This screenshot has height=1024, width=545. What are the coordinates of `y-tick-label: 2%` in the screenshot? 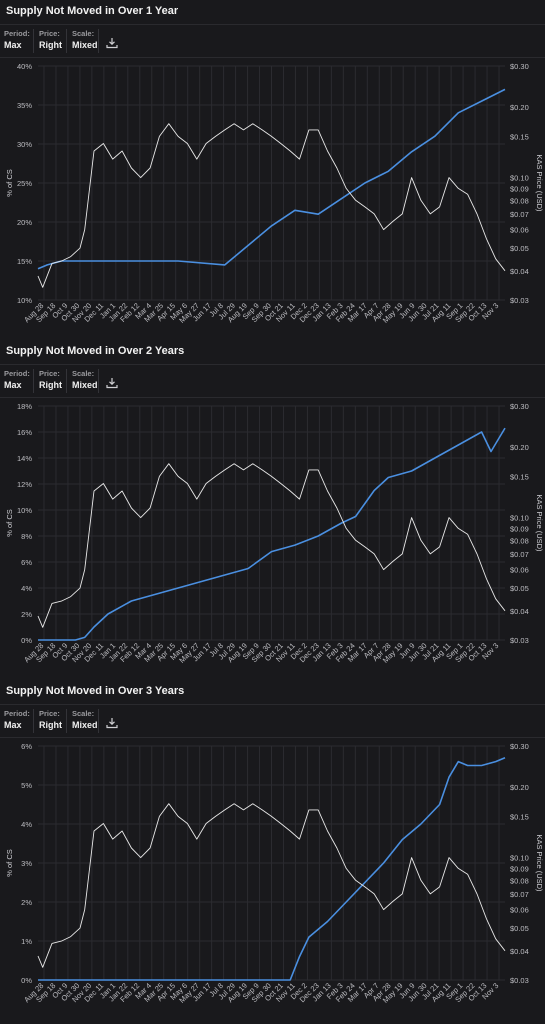 It's located at (26, 902).